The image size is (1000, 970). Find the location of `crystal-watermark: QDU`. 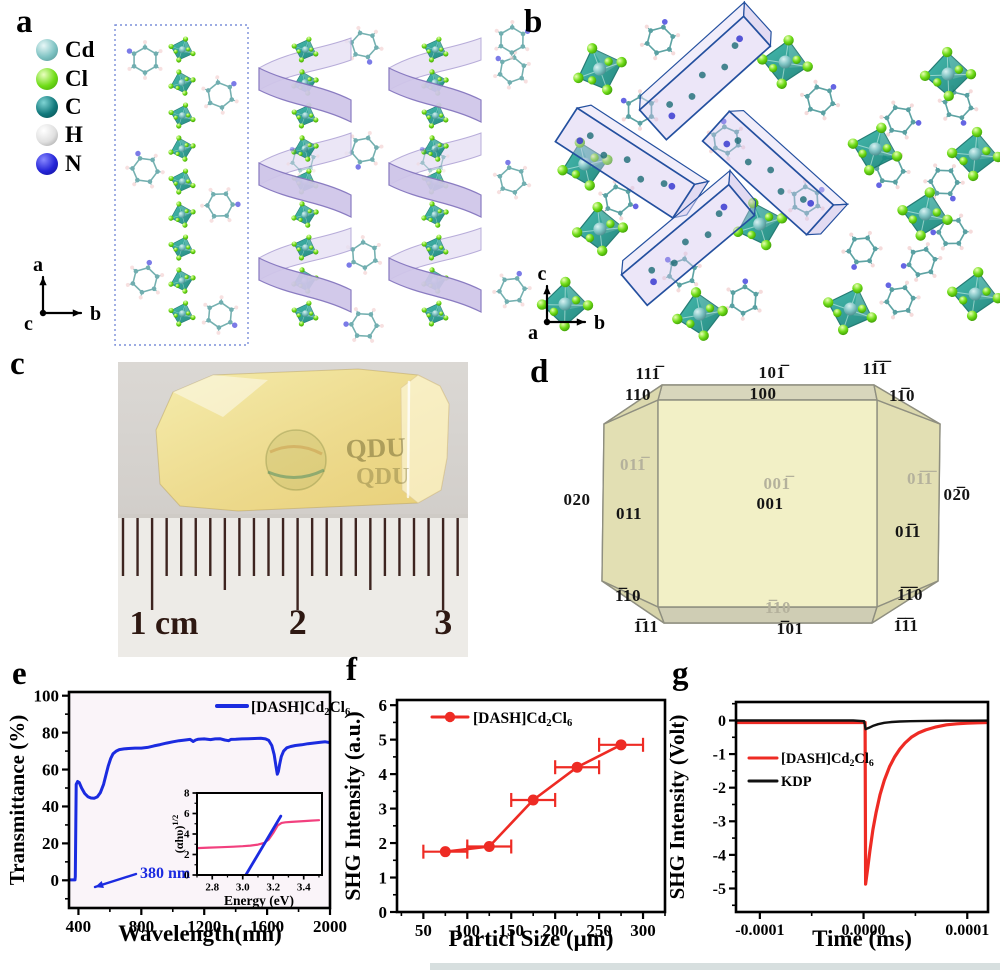

crystal-watermark: QDU is located at coordinates (375, 448).